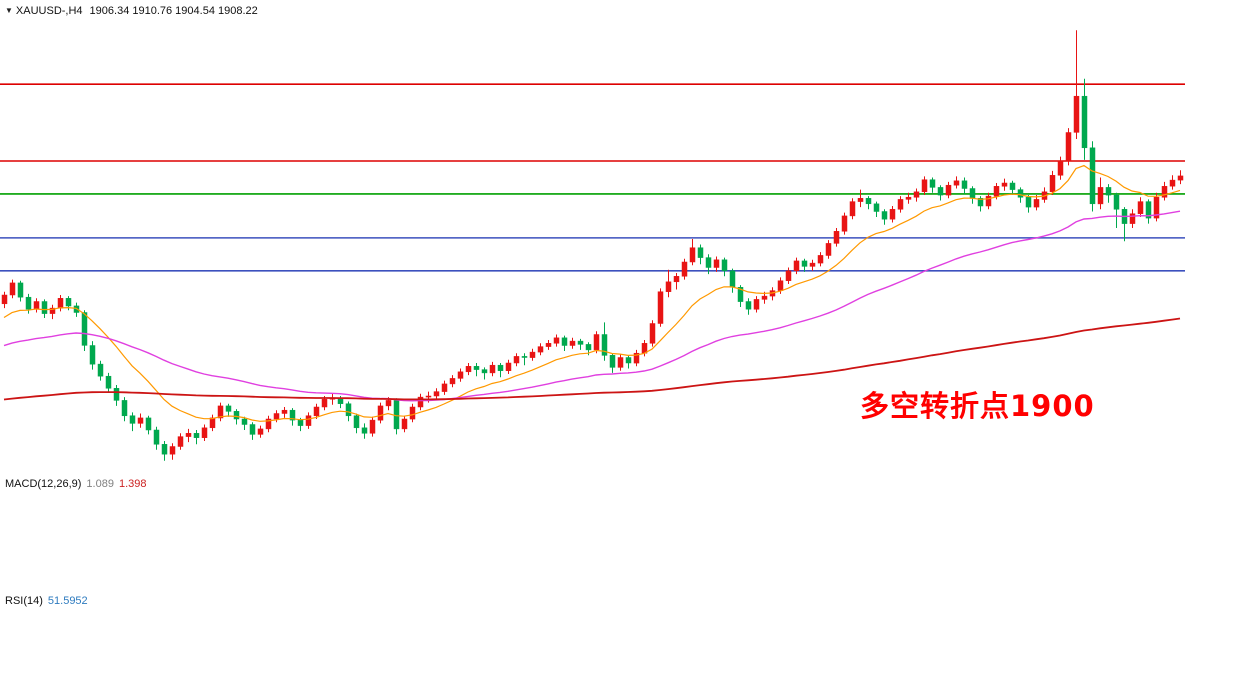  What do you see at coordinates (9, 10) in the screenshot?
I see `symbol-dropdown-icon: ▼` at bounding box center [9, 10].